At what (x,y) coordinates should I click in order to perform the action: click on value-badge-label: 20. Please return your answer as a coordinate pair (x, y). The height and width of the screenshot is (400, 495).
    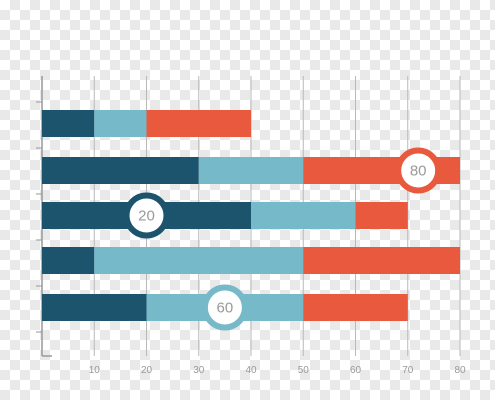
    Looking at the image, I should click on (146, 216).